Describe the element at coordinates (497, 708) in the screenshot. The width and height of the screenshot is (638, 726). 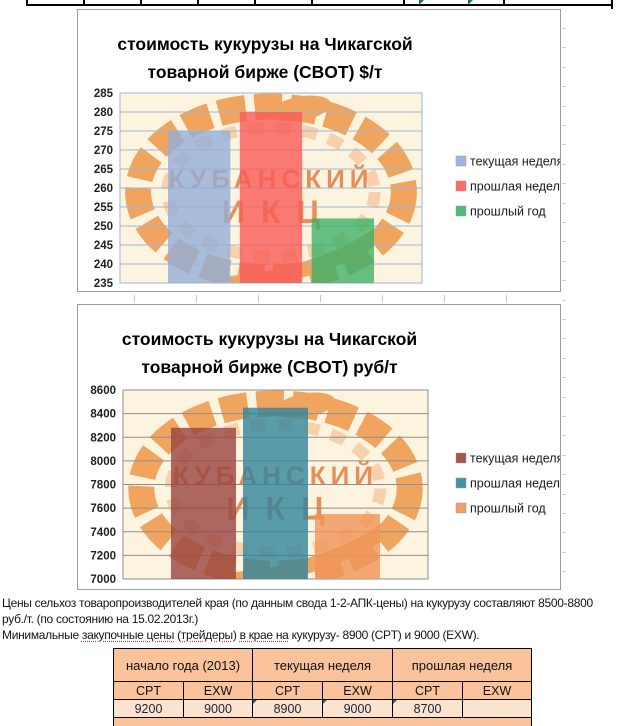
I see `table-value-cell` at that location.